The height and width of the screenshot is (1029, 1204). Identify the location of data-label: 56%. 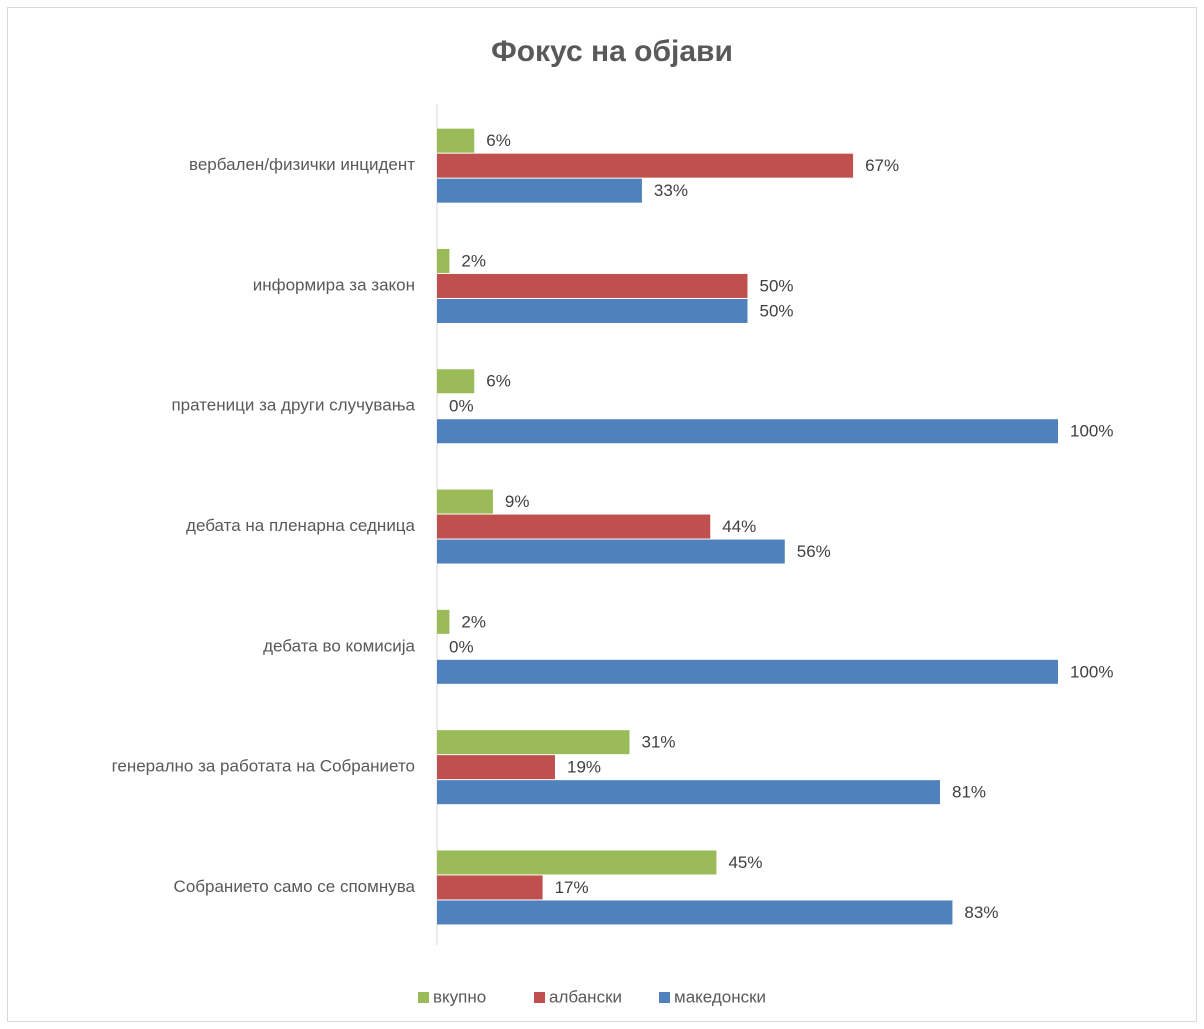
(814, 551).